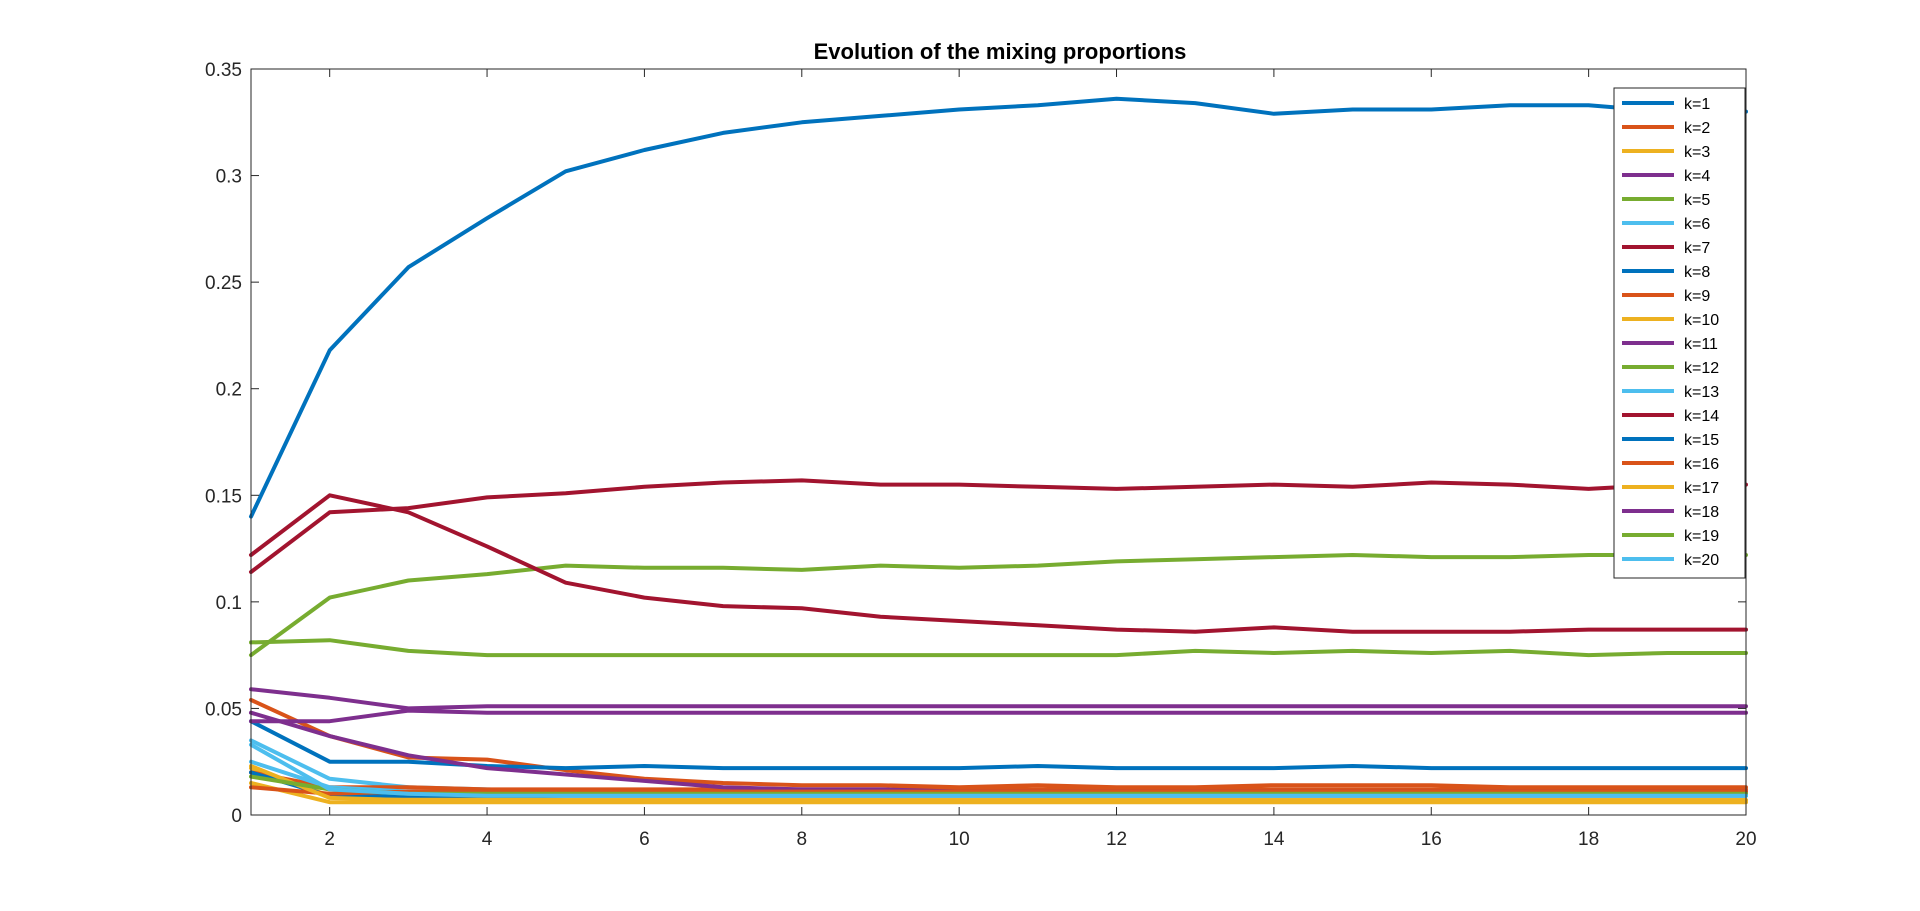  Describe the element at coordinates (1701, 464) in the screenshot. I see `legend-label: k=16` at that location.